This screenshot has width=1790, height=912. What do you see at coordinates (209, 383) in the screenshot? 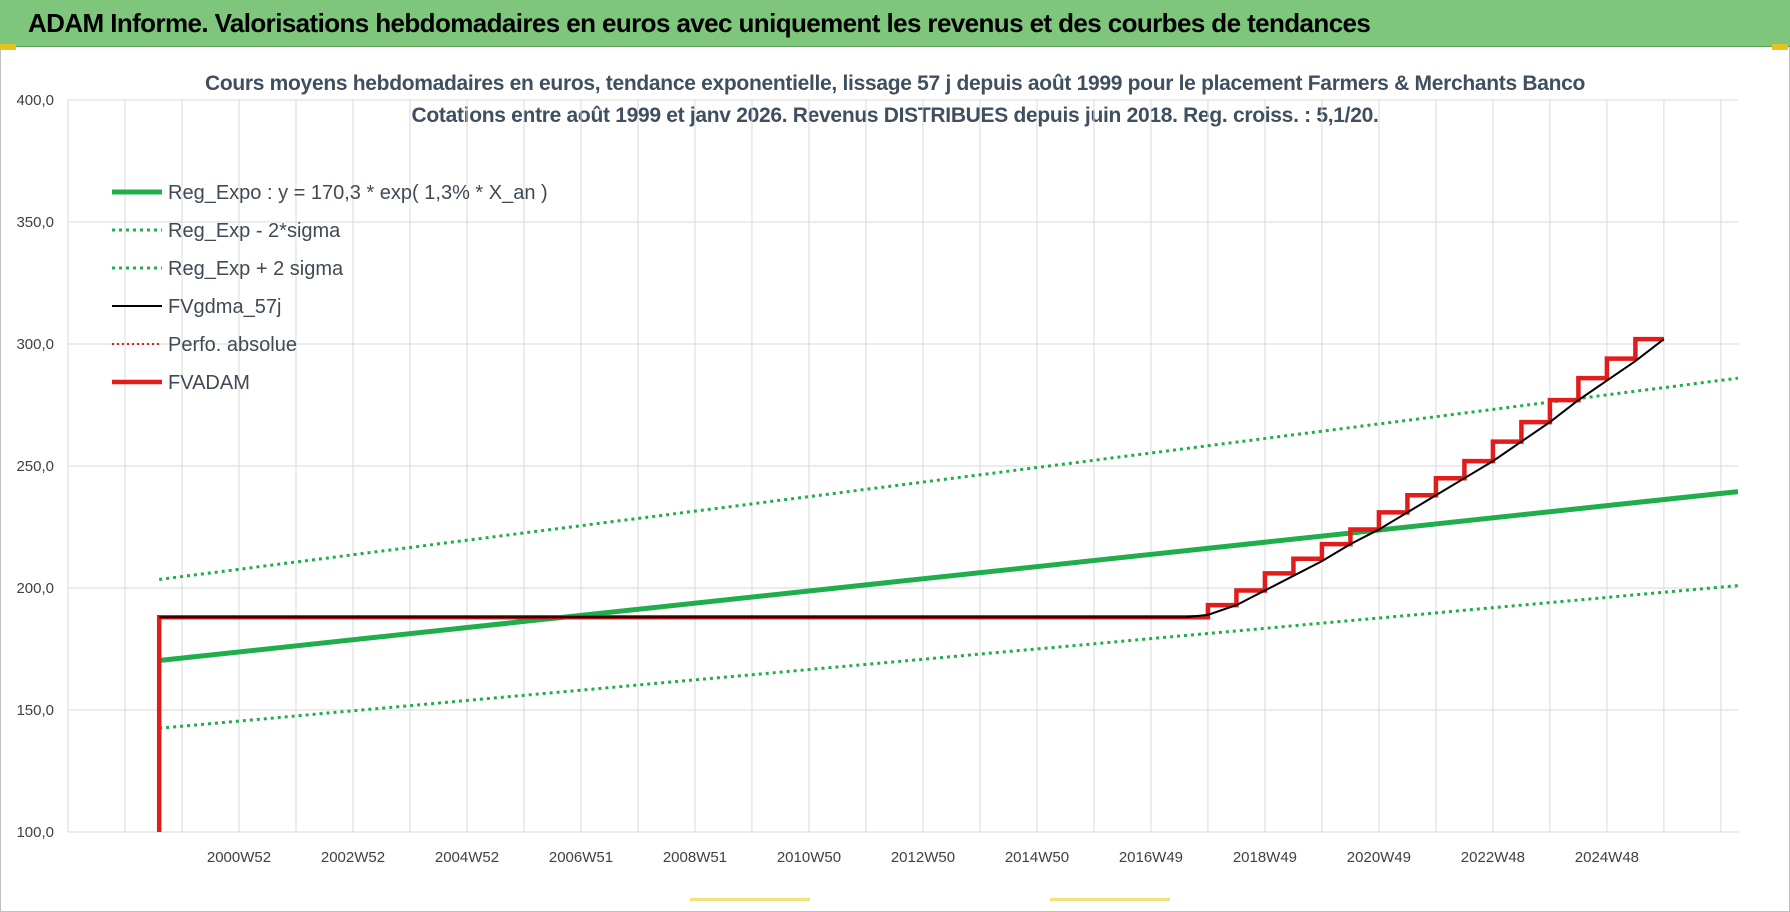
I see `legend-label: FVADAM` at bounding box center [209, 383].